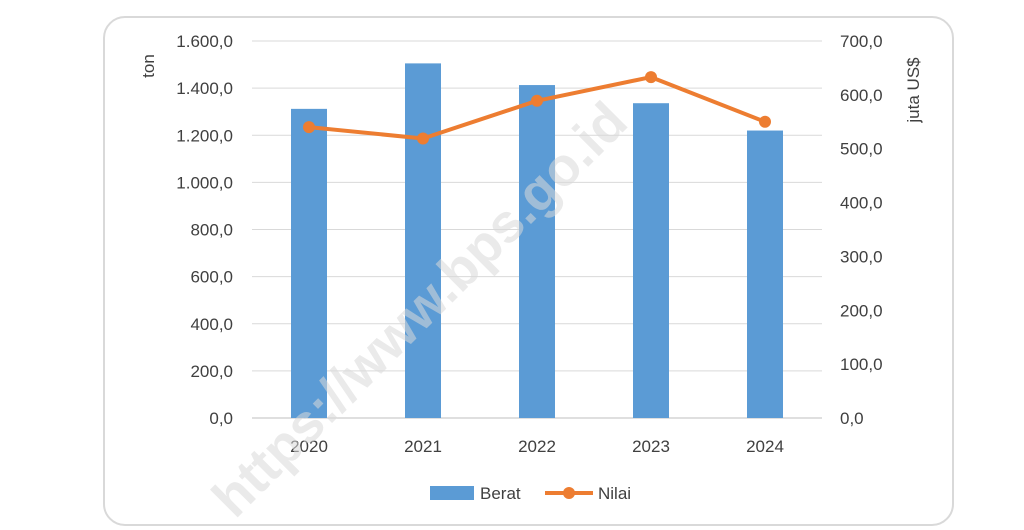 The image size is (1024, 530). What do you see at coordinates (852, 418) in the screenshot?
I see `y2-tick-label: 0,0` at bounding box center [852, 418].